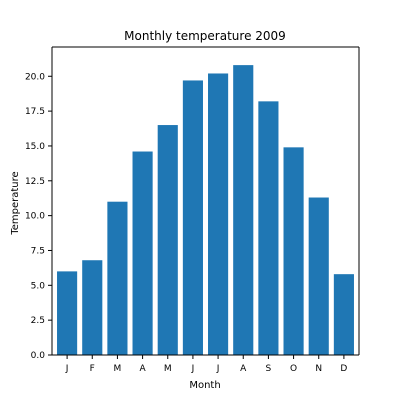 The height and width of the screenshot is (400, 400). Describe the element at coordinates (269, 369) in the screenshot. I see `x-tick-label: S` at that location.